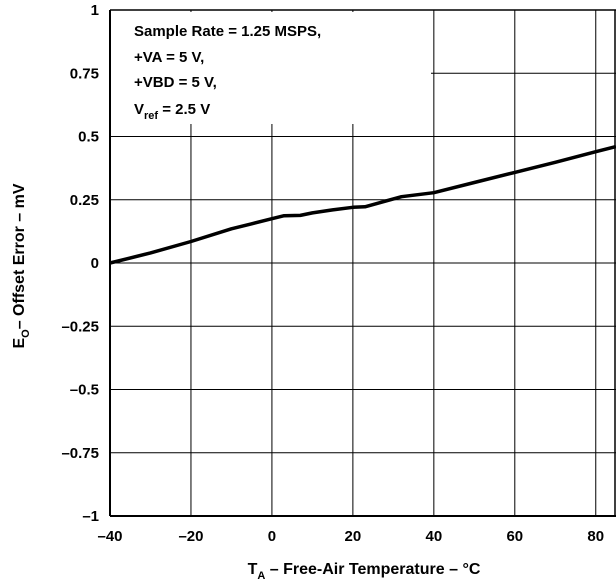 This screenshot has width=616, height=582. Describe the element at coordinates (514, 536) in the screenshot. I see `x-tick-label: 60` at that location.